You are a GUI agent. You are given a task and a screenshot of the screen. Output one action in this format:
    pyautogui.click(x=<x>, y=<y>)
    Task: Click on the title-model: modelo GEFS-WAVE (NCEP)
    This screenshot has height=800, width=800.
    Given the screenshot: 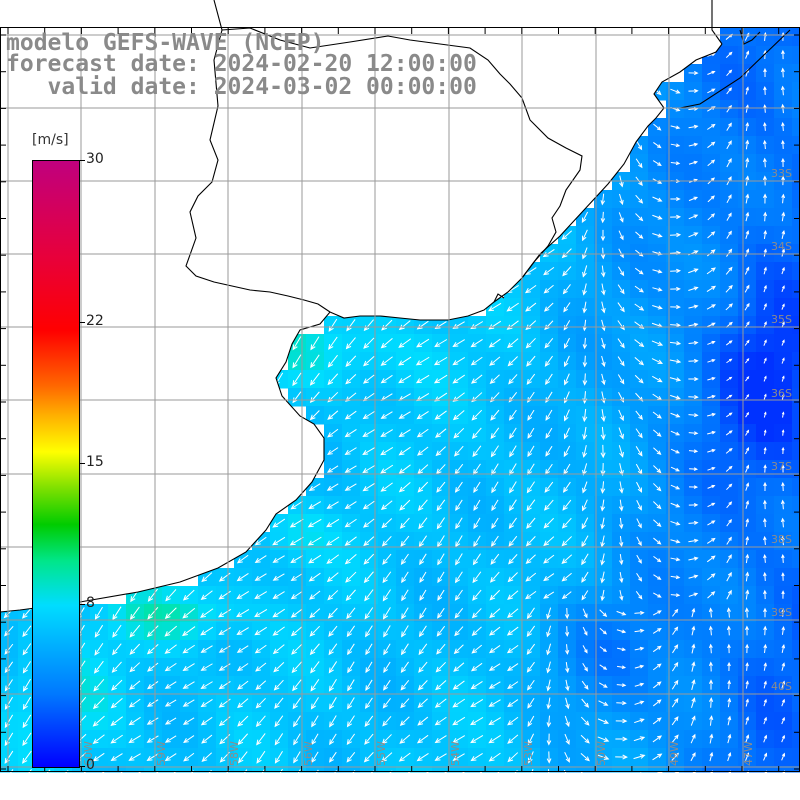 What is the action you would take?
    pyautogui.click(x=165, y=43)
    